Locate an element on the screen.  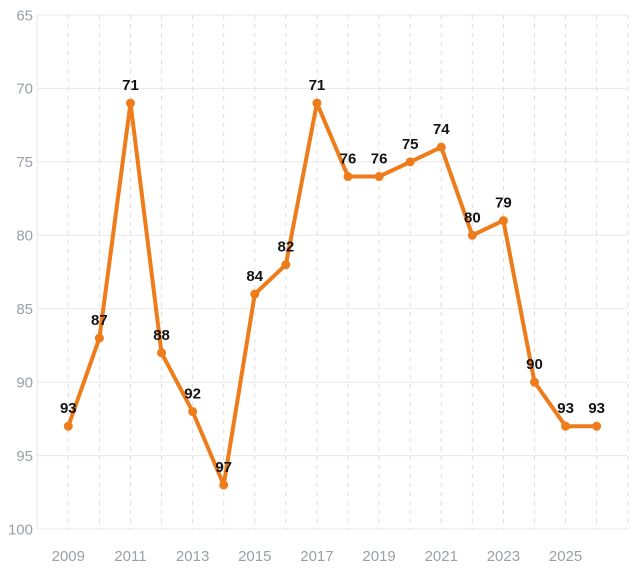
x-axis-tick-label: 2025 is located at coordinates (565, 556).